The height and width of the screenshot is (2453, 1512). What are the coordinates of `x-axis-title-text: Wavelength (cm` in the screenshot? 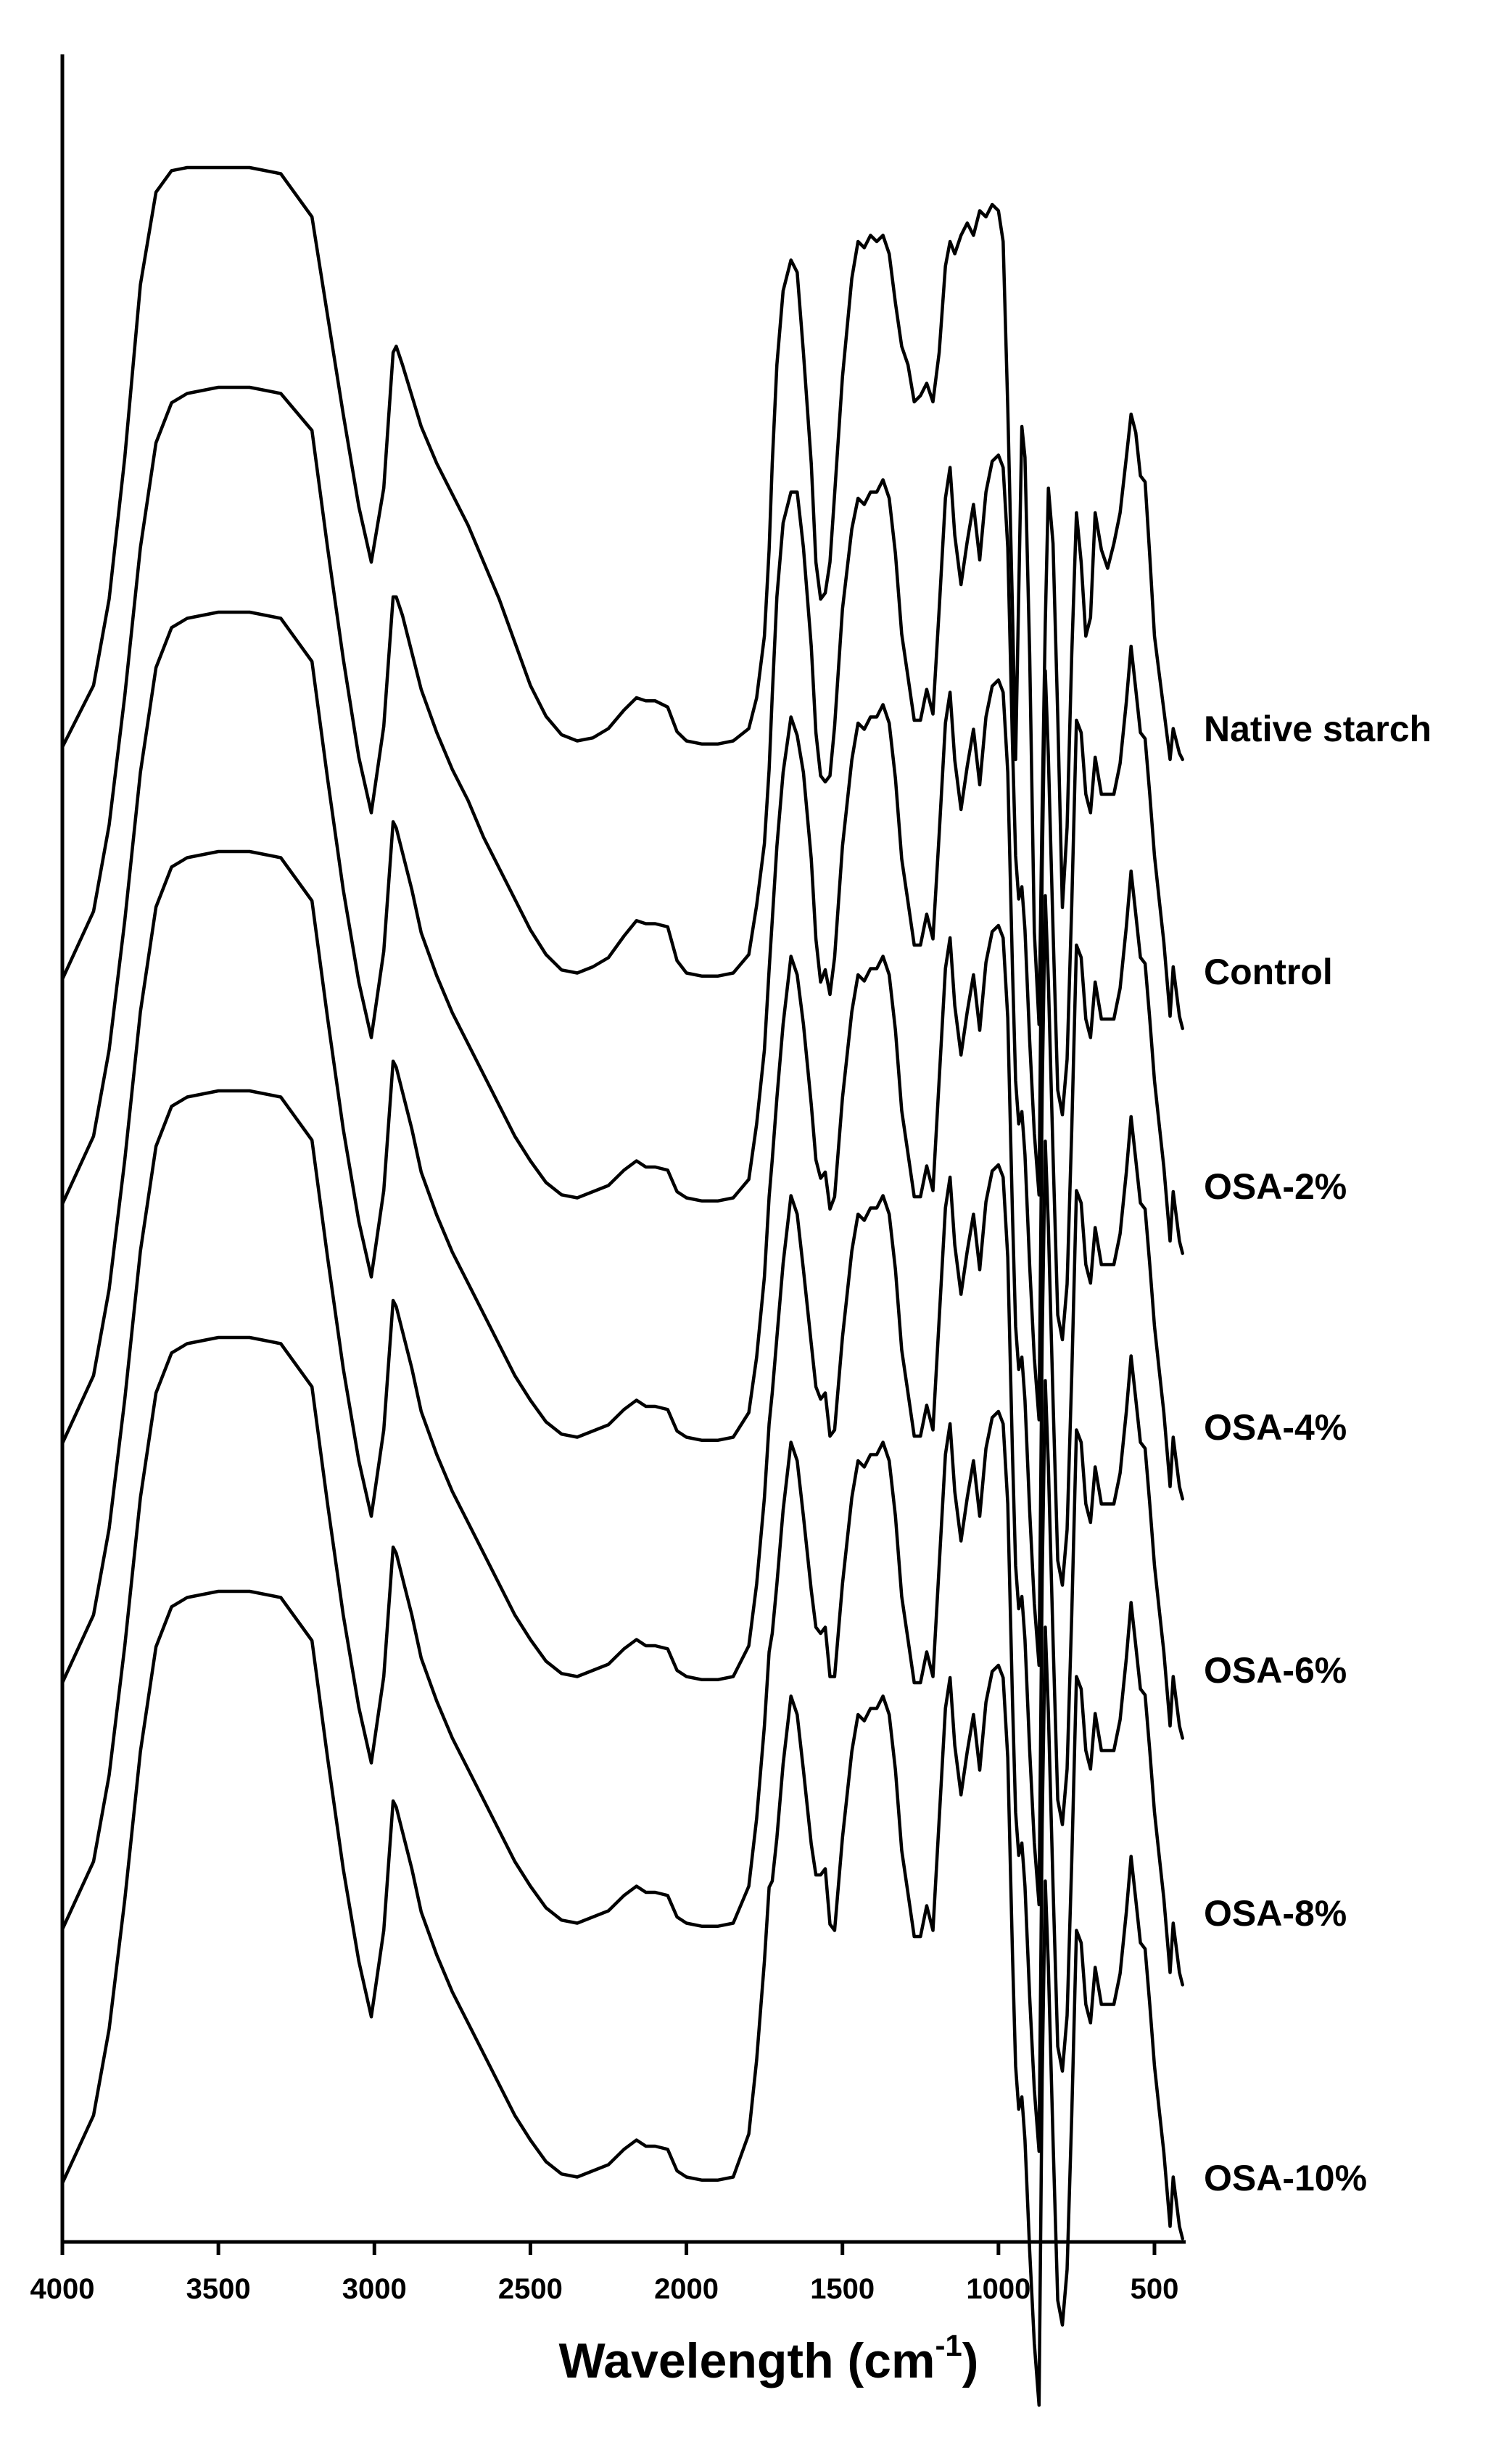 It's located at (747, 2360).